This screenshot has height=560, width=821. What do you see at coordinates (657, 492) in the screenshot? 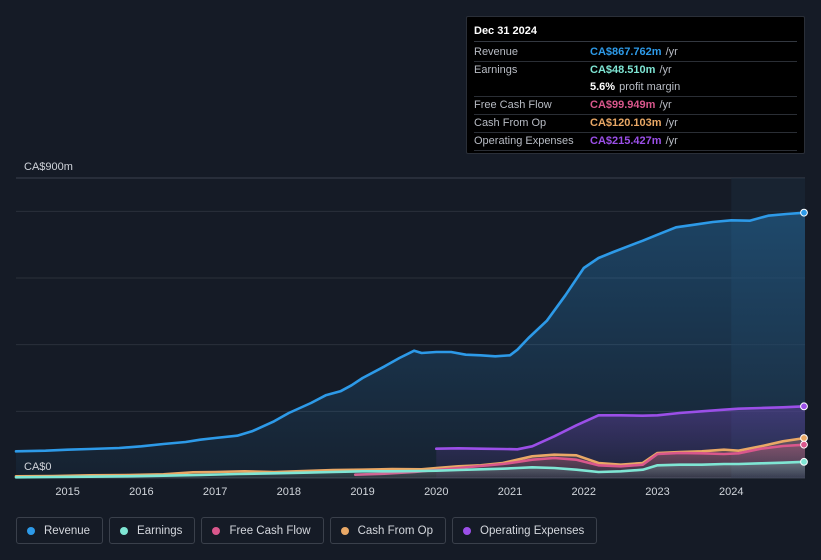
I see `x-tick-label: 2023` at bounding box center [657, 492].